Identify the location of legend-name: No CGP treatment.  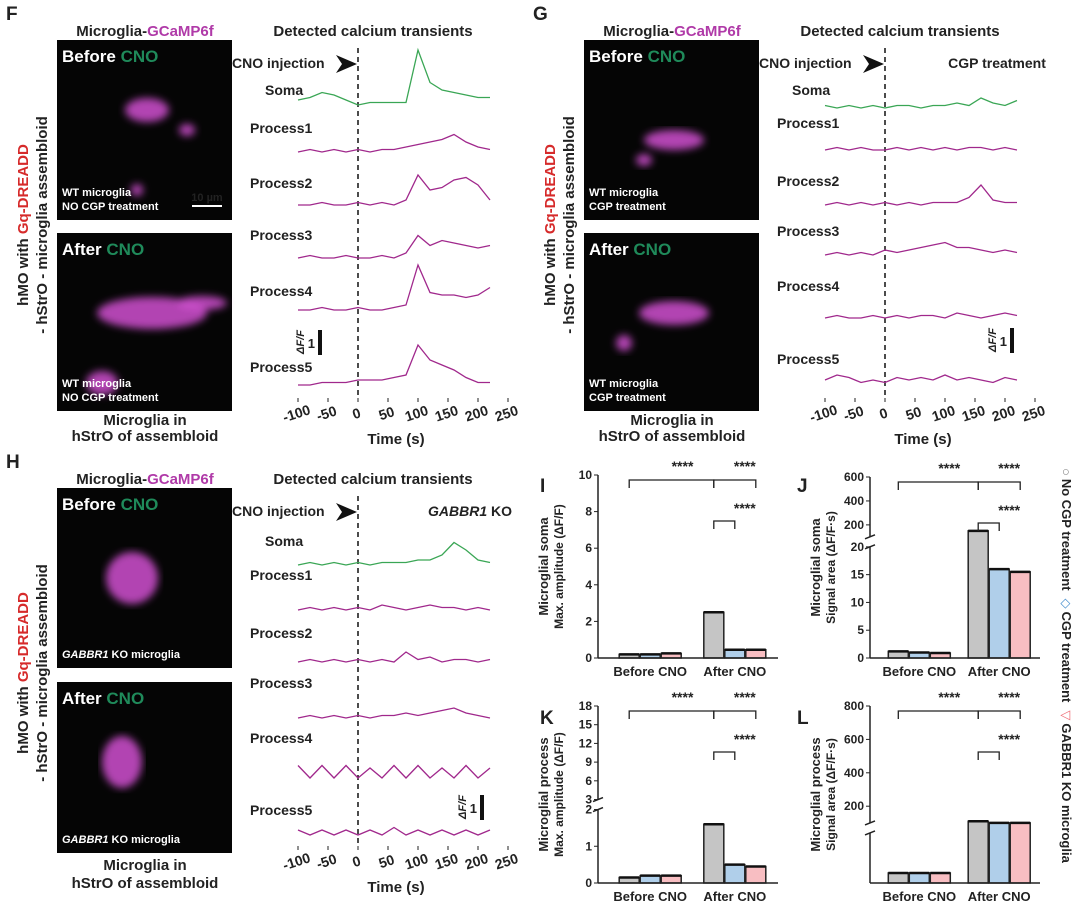
(1066, 535).